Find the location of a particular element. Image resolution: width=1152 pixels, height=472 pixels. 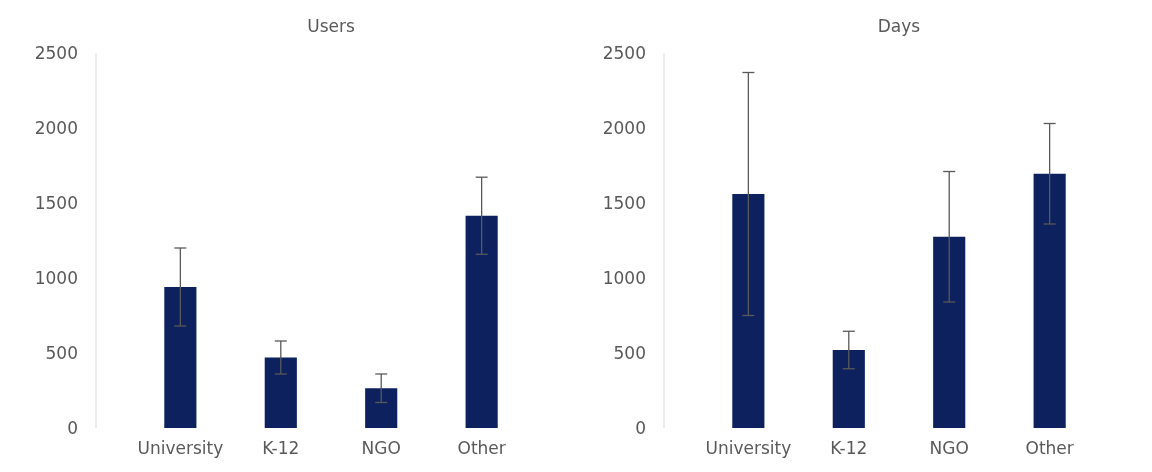

chart-title: Days is located at coordinates (899, 26).